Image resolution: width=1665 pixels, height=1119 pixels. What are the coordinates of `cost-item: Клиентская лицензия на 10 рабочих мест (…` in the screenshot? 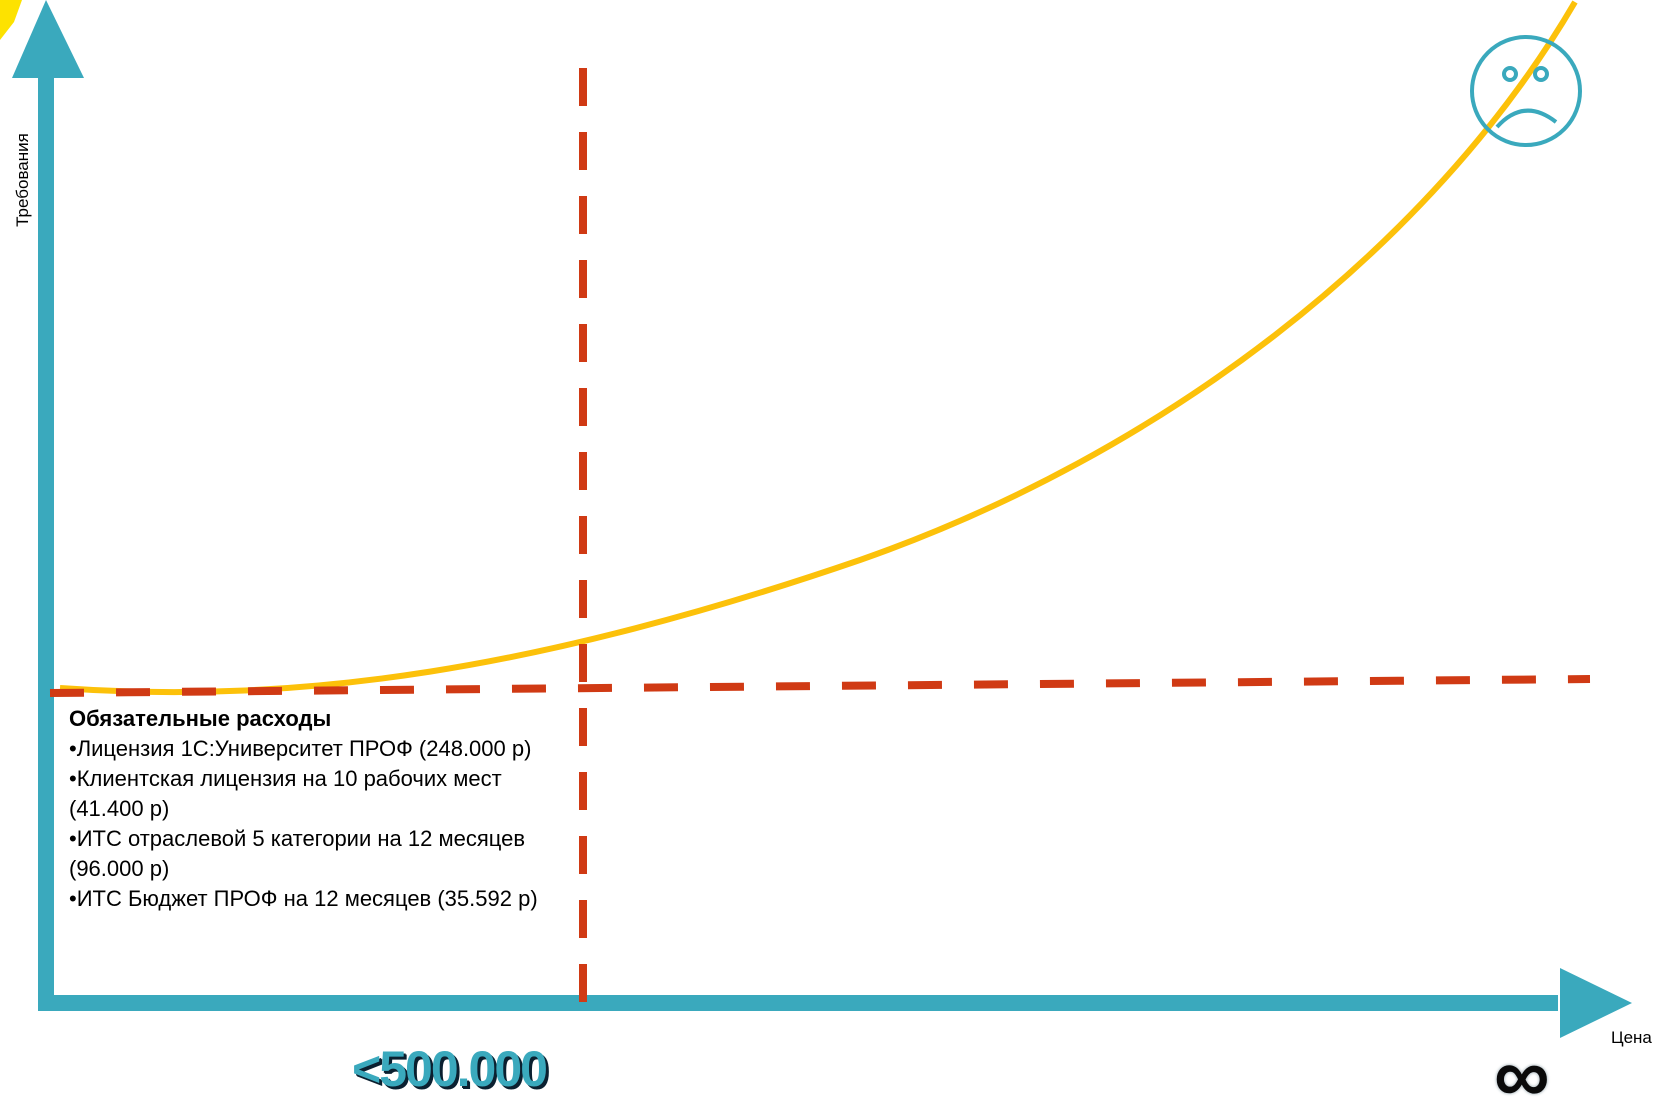 It's located at (304, 794).